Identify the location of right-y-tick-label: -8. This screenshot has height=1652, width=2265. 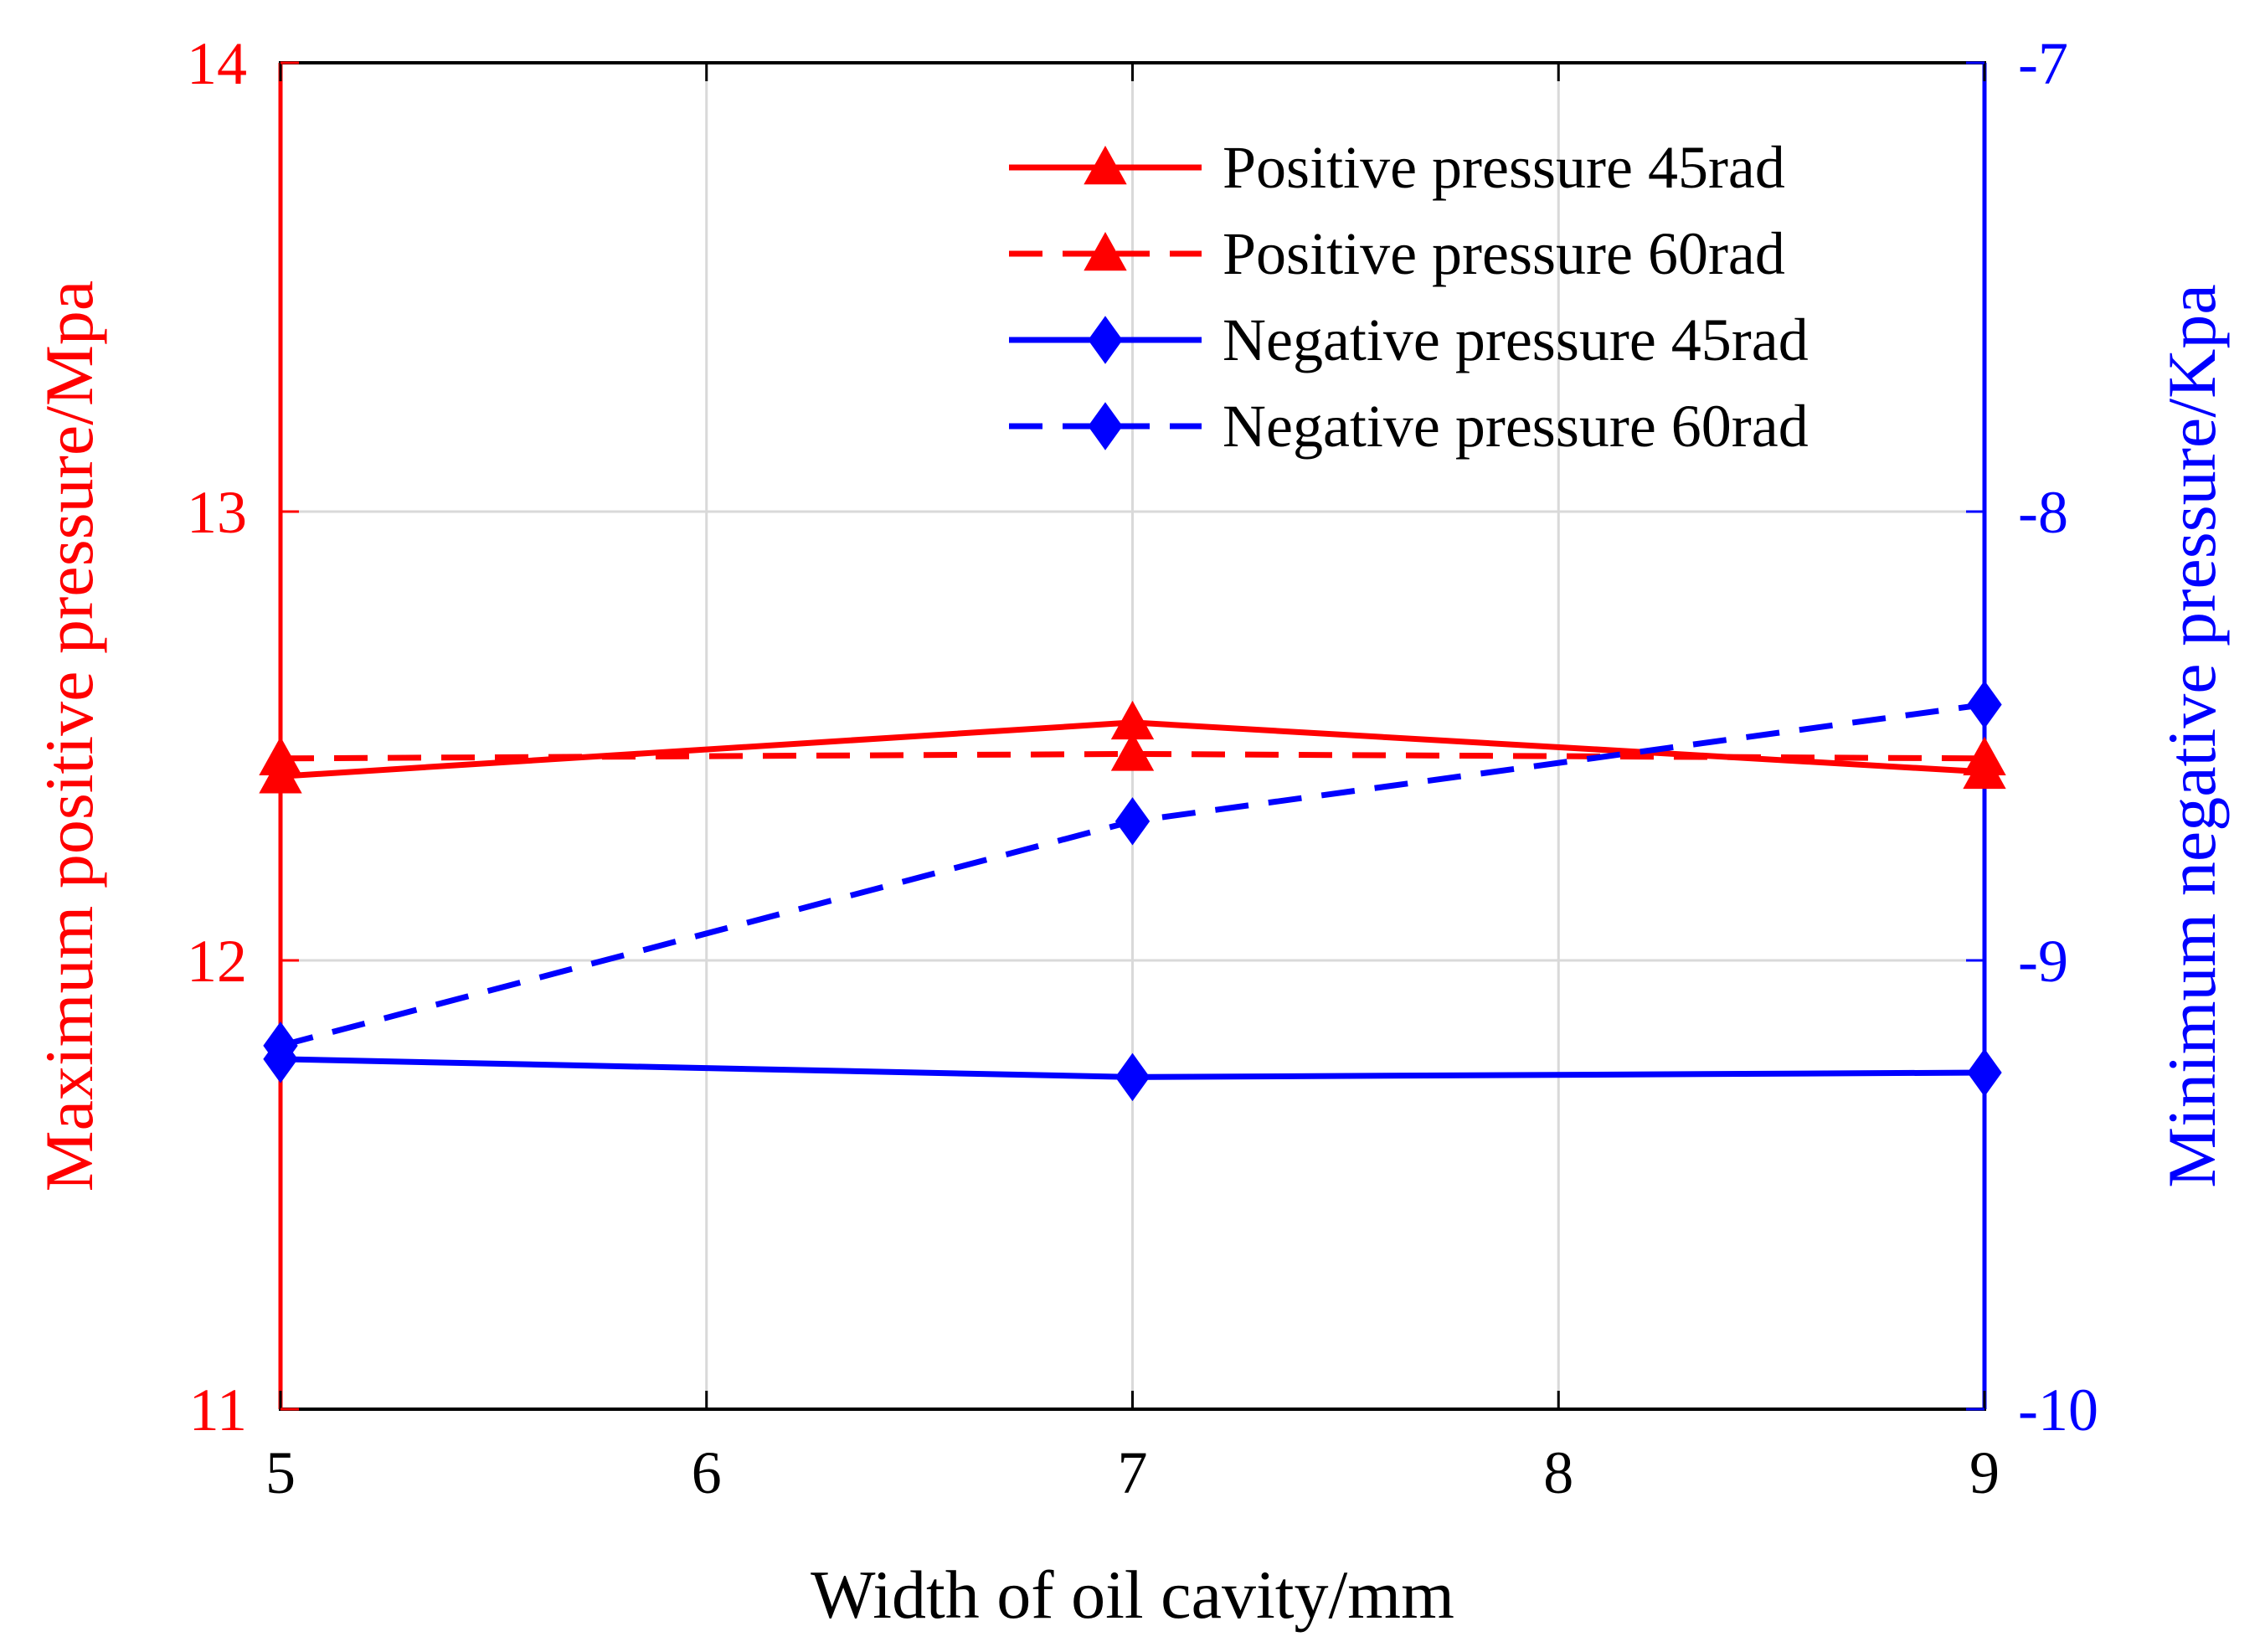
(2043, 512).